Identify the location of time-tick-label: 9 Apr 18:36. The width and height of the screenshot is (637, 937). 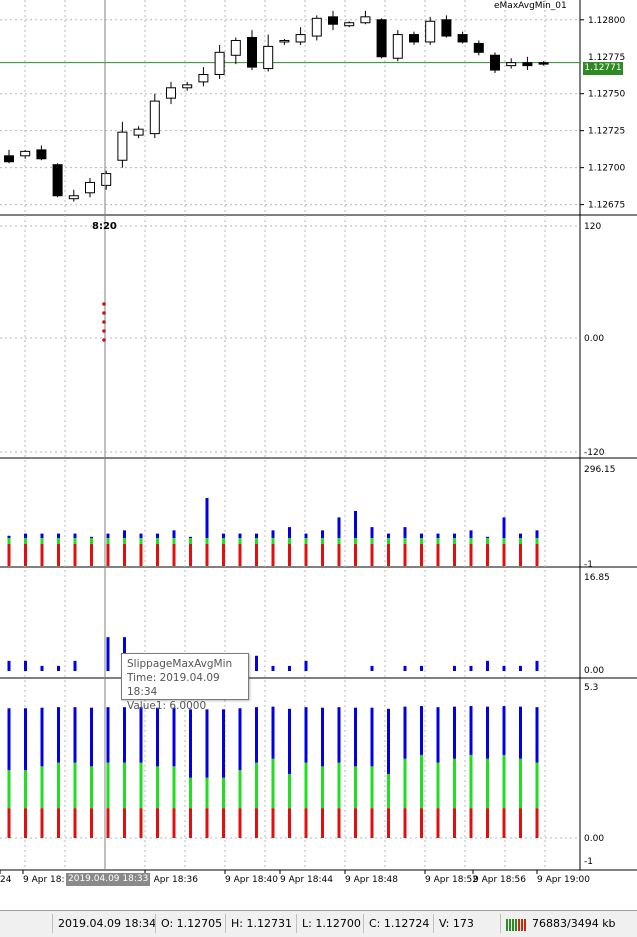
(171, 880).